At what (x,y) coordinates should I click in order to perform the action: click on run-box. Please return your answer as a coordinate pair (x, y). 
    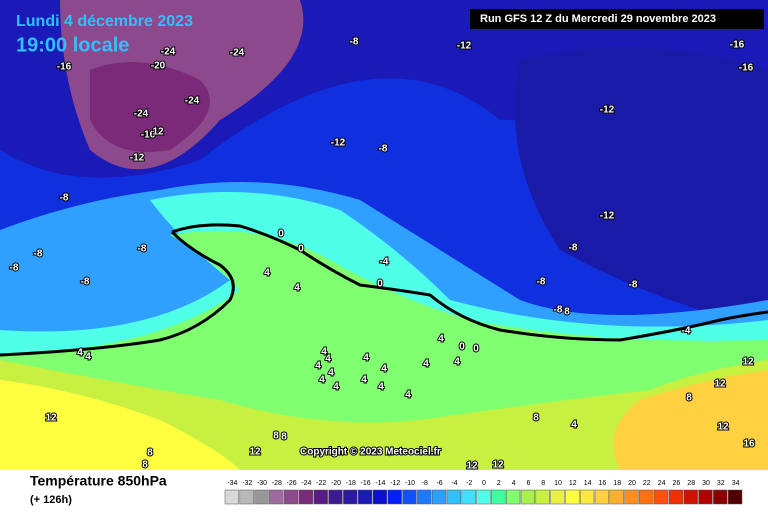
    Looking at the image, I should click on (617, 19).